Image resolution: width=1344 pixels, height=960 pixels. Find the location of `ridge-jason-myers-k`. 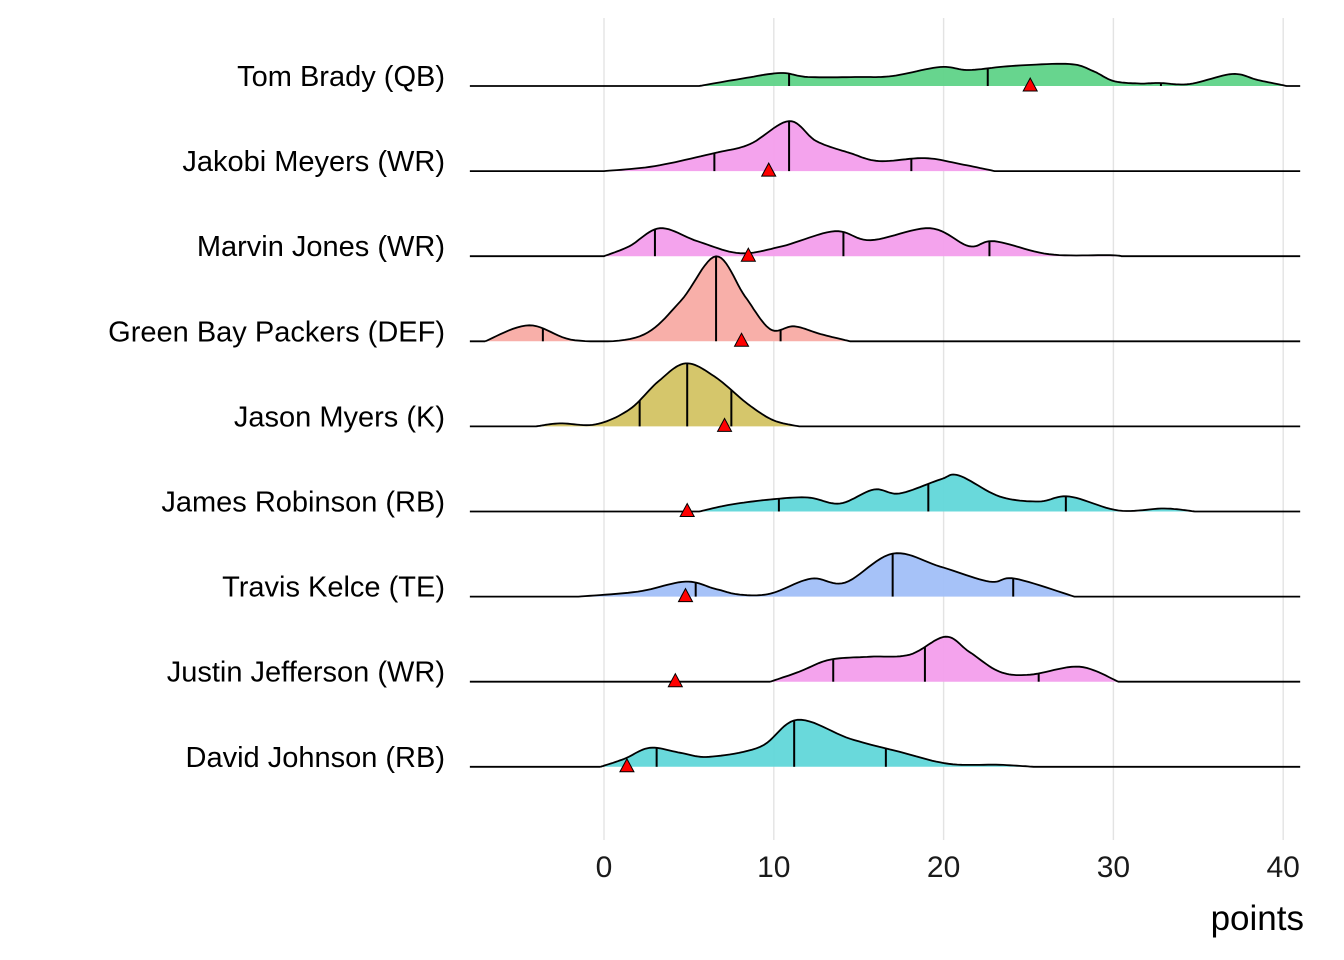

ridge-jason-myers-k is located at coordinates (885, 397).